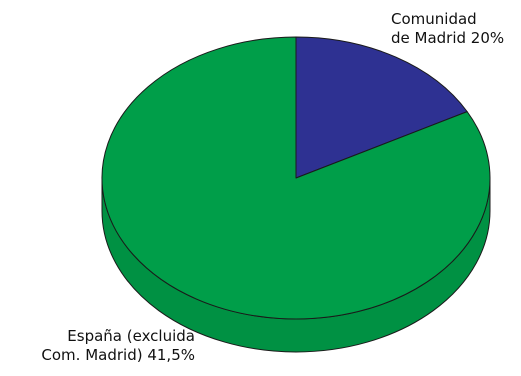  Describe the element at coordinates (434, 19) in the screenshot. I see `slice-label-madrid-line-1: Comunidad` at that location.